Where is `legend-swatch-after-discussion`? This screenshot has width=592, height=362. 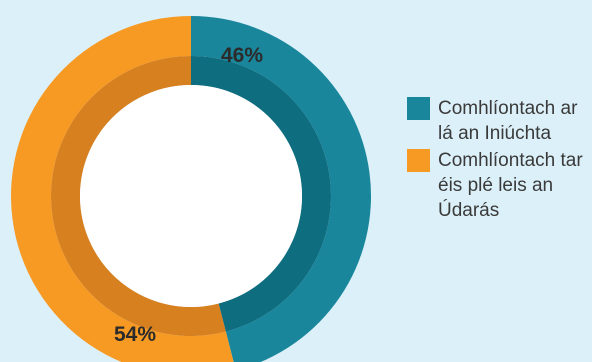 legend-swatch-after-discussion is located at coordinates (418, 160).